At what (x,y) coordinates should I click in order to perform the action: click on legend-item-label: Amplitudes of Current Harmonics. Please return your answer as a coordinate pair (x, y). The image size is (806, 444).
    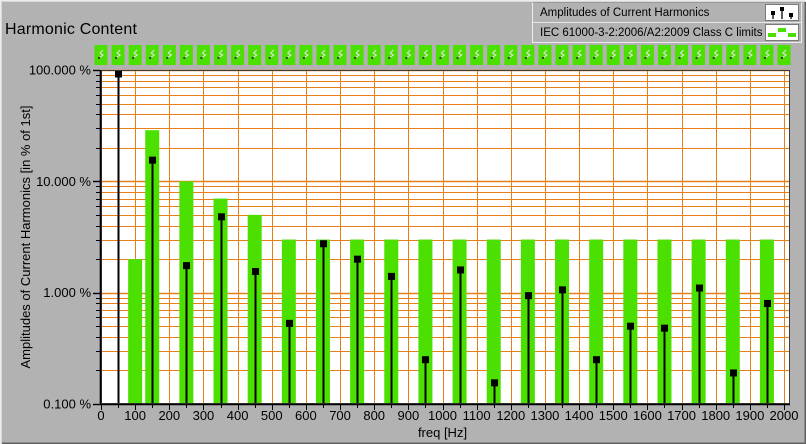
    Looking at the image, I should click on (625, 12).